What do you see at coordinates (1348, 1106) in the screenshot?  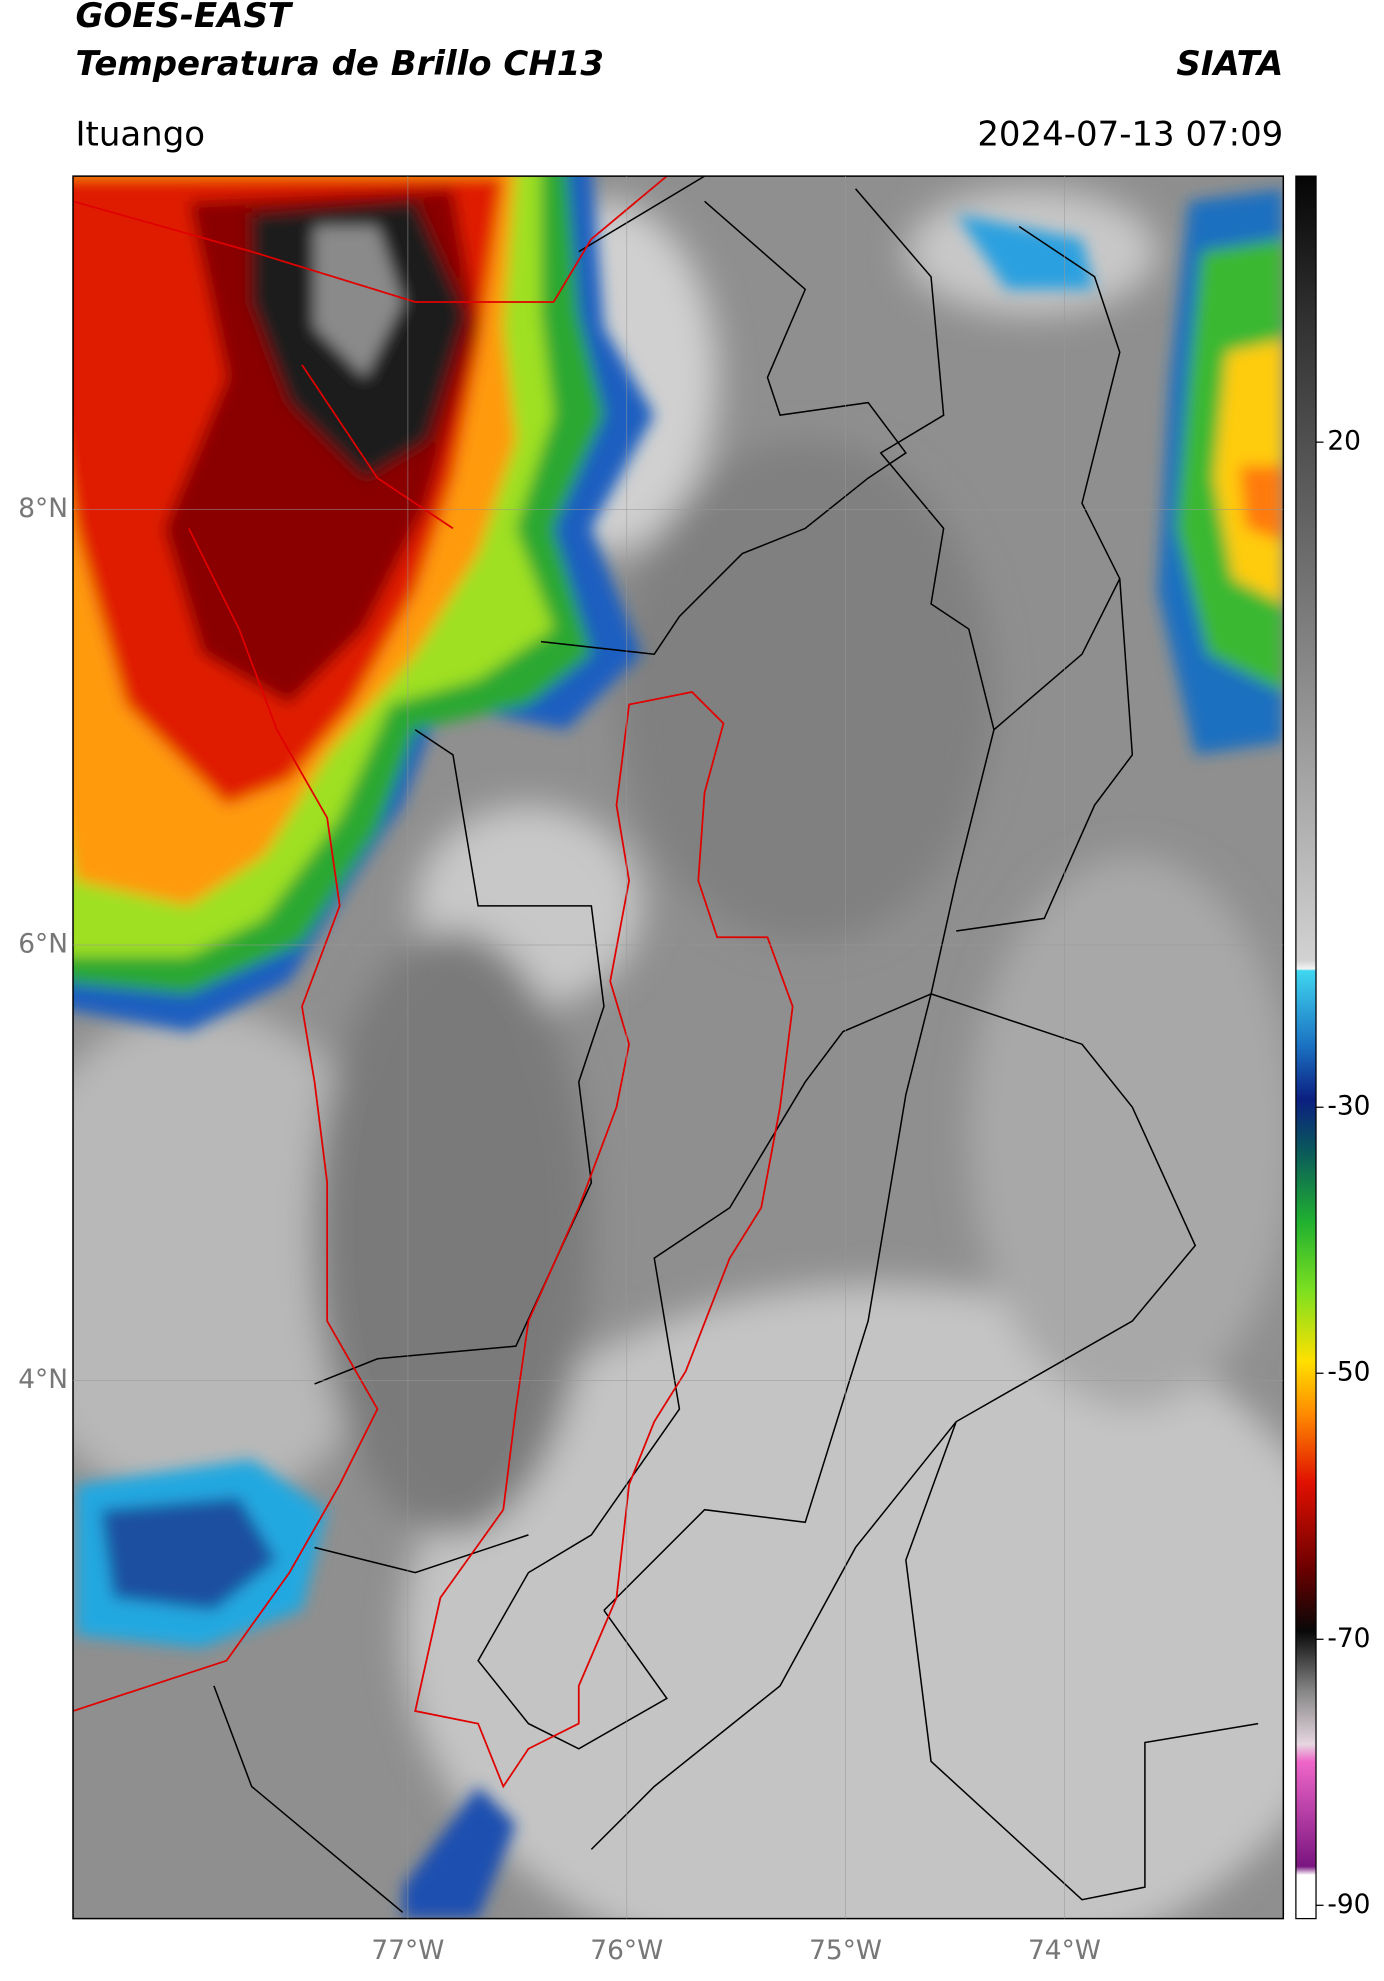 I see `colorbar-tick-label: -30` at bounding box center [1348, 1106].